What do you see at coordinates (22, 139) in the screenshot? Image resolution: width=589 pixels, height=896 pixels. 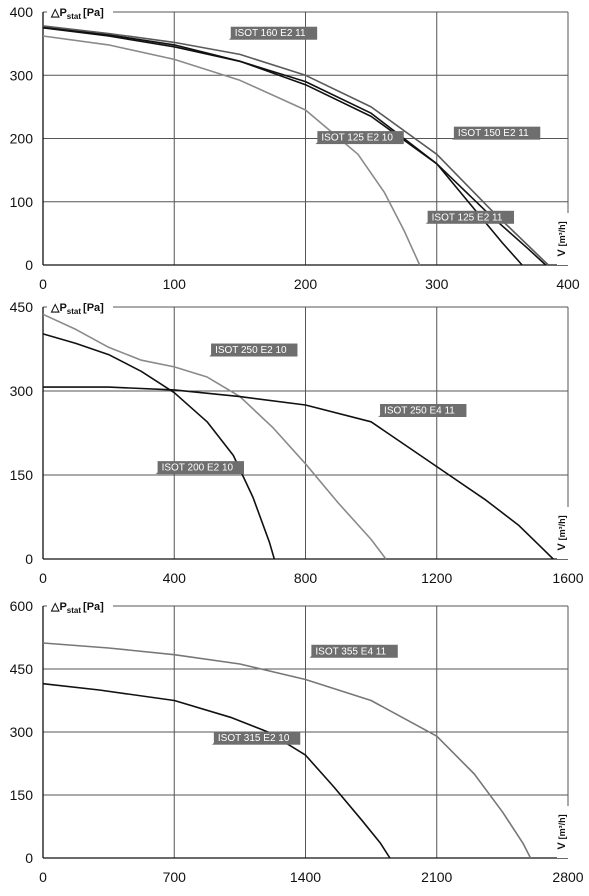 I see `y-tick-label: 200` at bounding box center [22, 139].